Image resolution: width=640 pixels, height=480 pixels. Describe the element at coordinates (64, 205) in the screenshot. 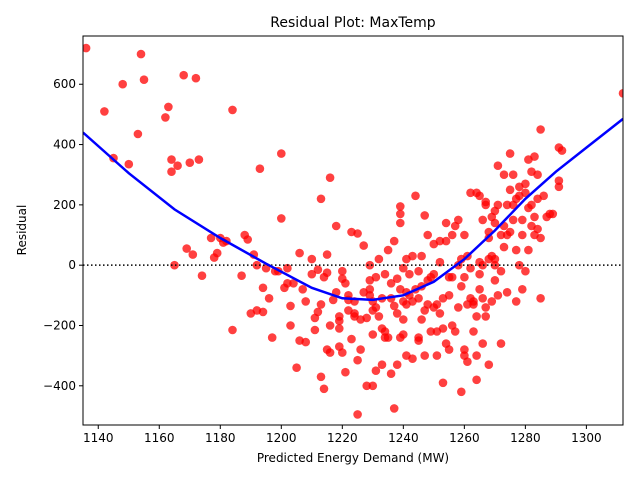

I see `y-tick-label: 200` at that location.